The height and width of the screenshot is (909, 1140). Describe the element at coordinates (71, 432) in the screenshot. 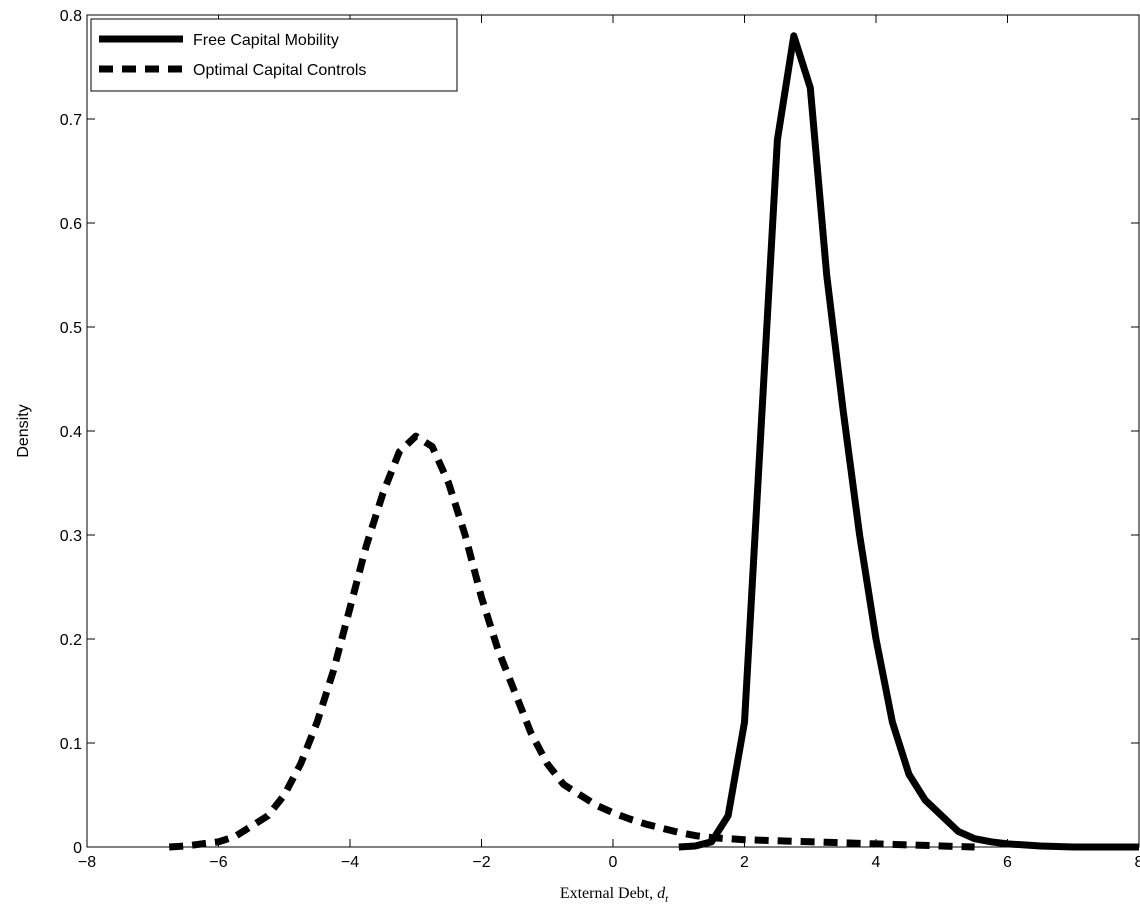

I see `y-tick-label: 0.4` at that location.